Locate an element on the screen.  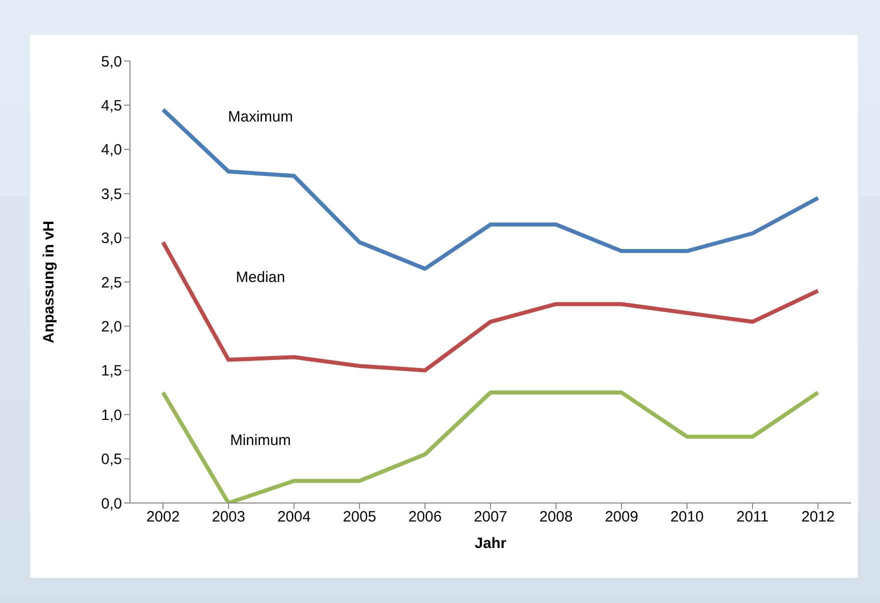
x-tick-label: 2011 is located at coordinates (752, 517).